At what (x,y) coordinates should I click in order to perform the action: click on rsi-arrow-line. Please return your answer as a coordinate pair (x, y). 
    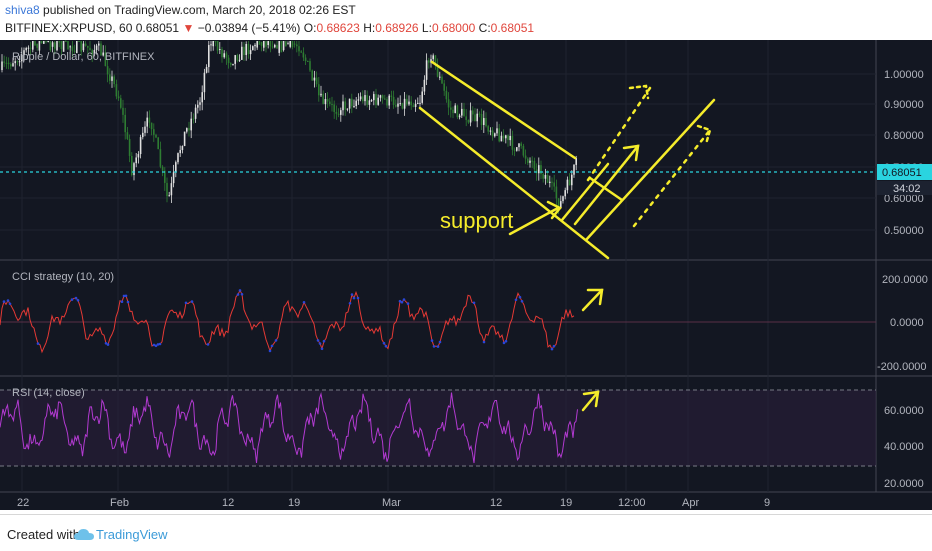
    Looking at the image, I should click on (590, 401).